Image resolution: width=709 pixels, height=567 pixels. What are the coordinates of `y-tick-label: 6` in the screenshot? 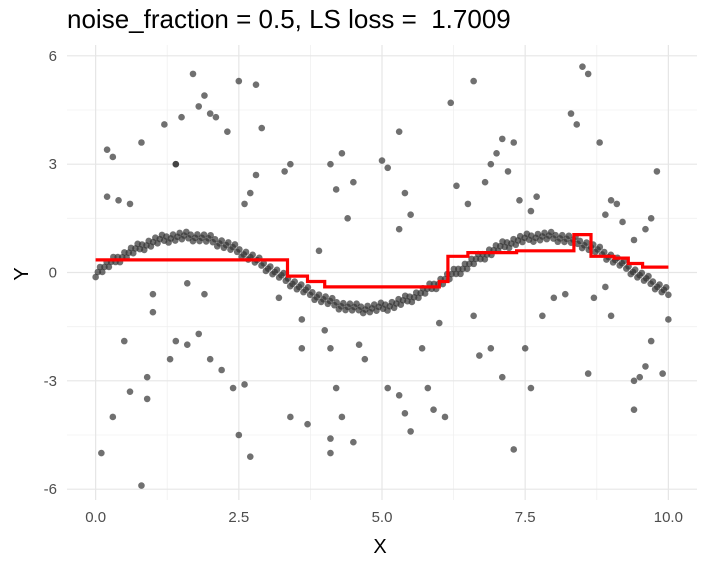 It's located at (53, 56).